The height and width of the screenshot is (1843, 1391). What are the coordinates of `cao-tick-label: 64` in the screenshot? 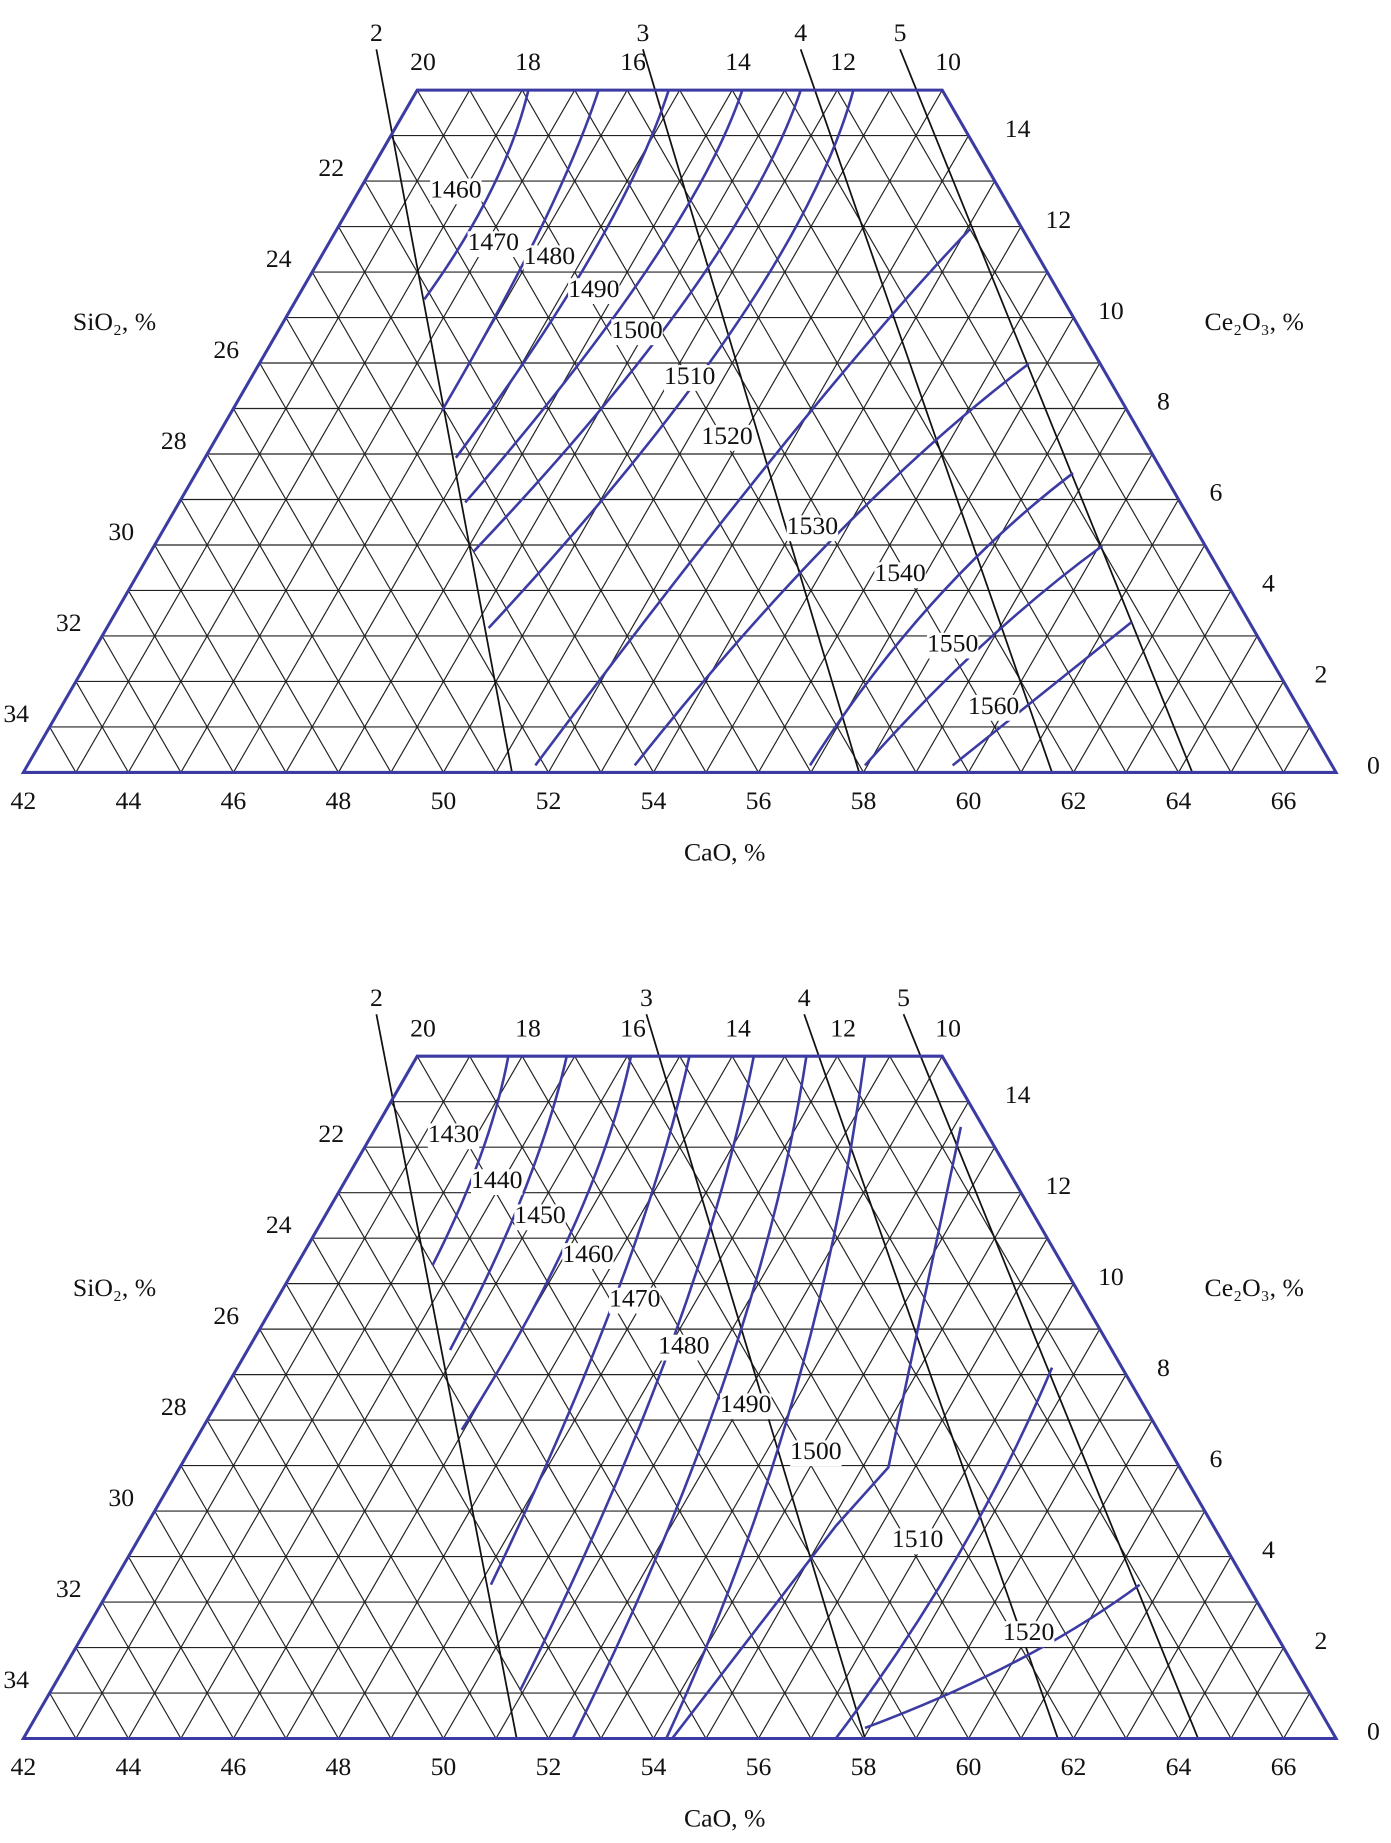 It's located at (1179, 800).